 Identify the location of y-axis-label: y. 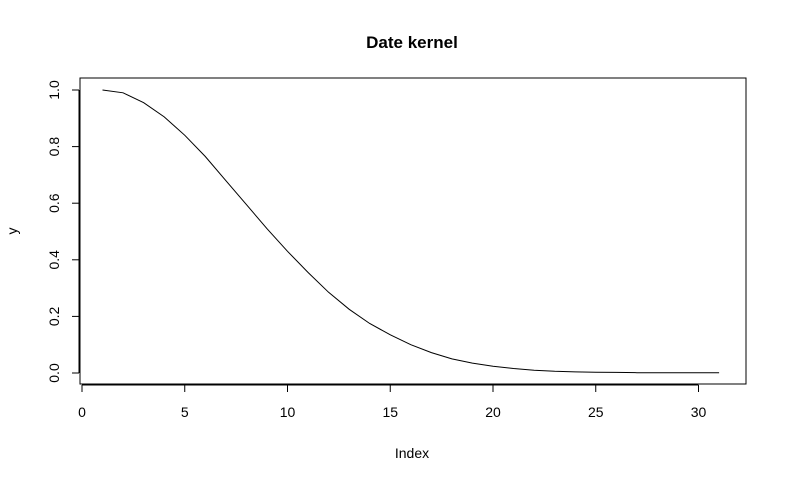
(12, 231).